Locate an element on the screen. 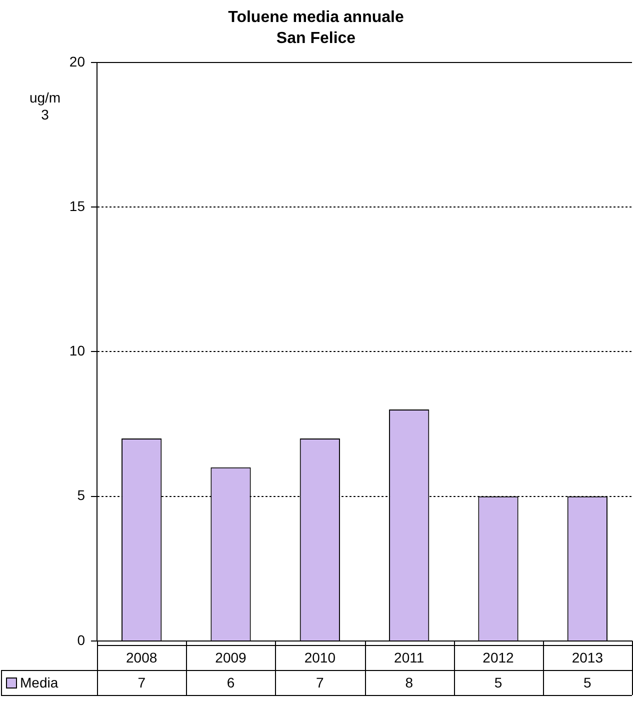  chart-title: Toluene media annuale is located at coordinates (316, 17).